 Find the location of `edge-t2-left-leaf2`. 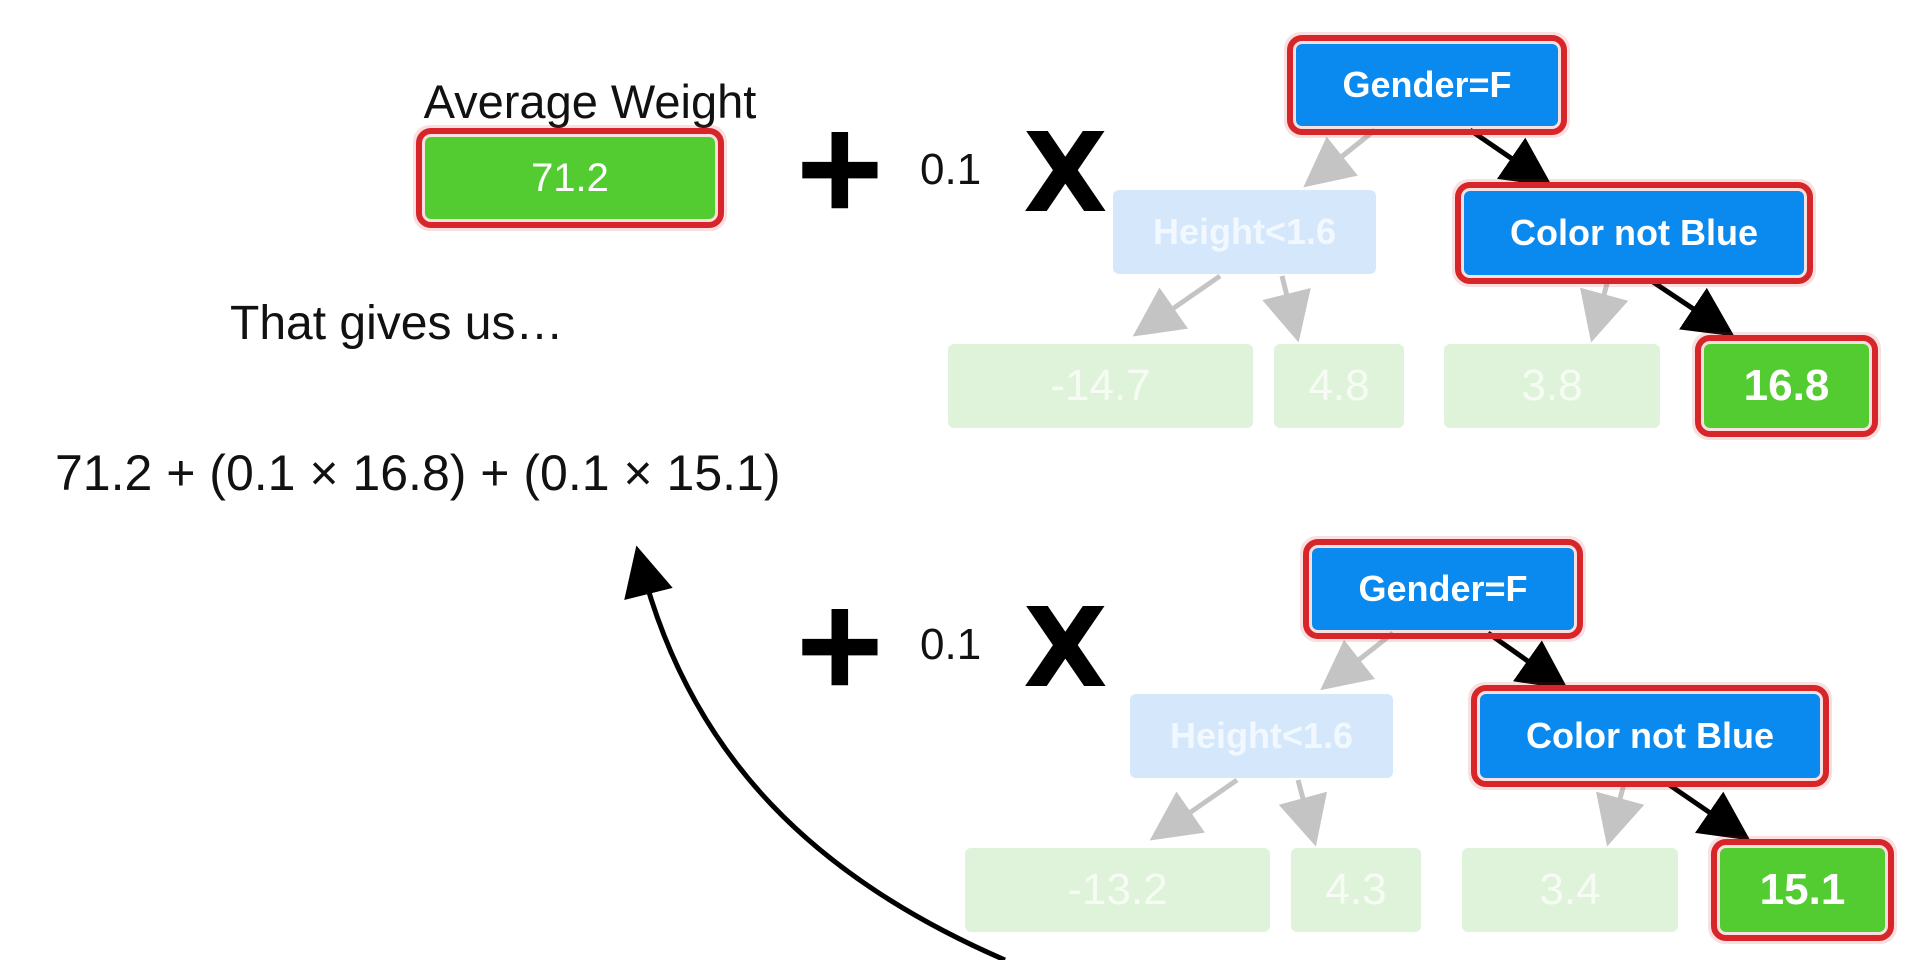

edge-t2-left-leaf2 is located at coordinates (1303, 813).